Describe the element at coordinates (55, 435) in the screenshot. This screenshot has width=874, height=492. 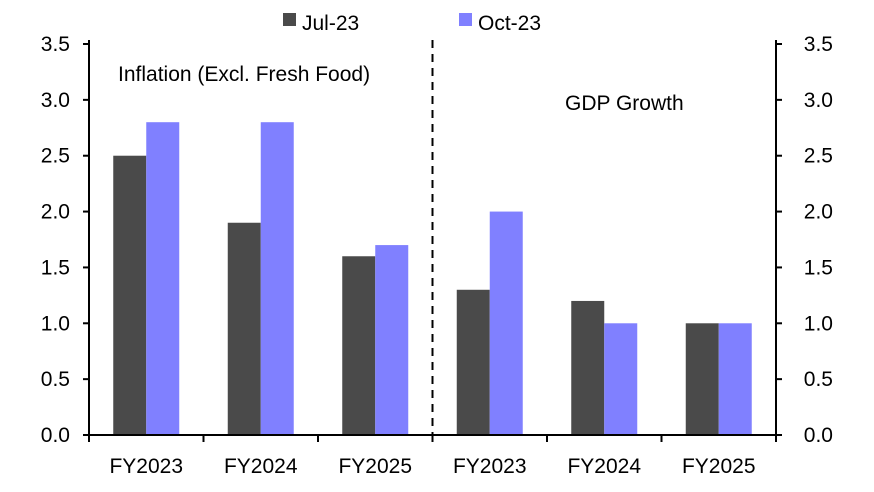
I see `y-tick-label: 0.0` at that location.